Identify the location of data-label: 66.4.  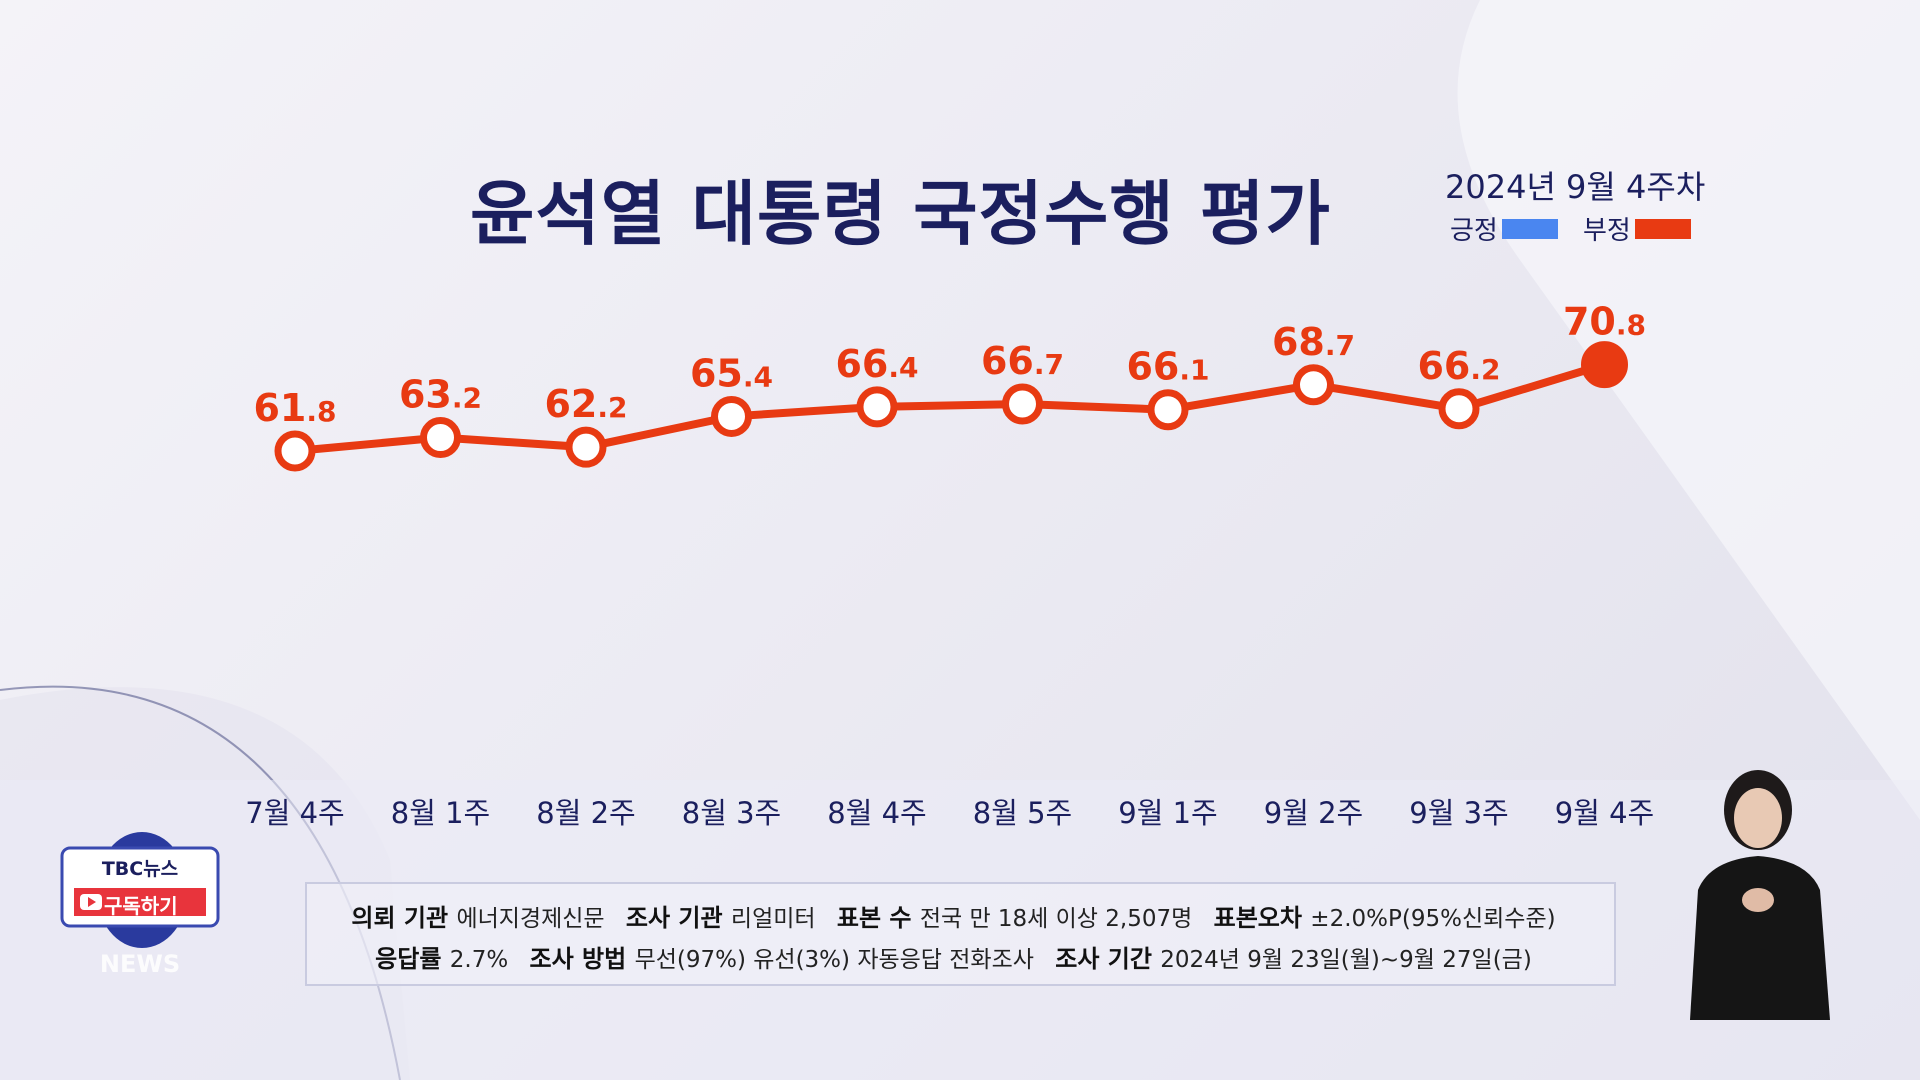
(876, 364).